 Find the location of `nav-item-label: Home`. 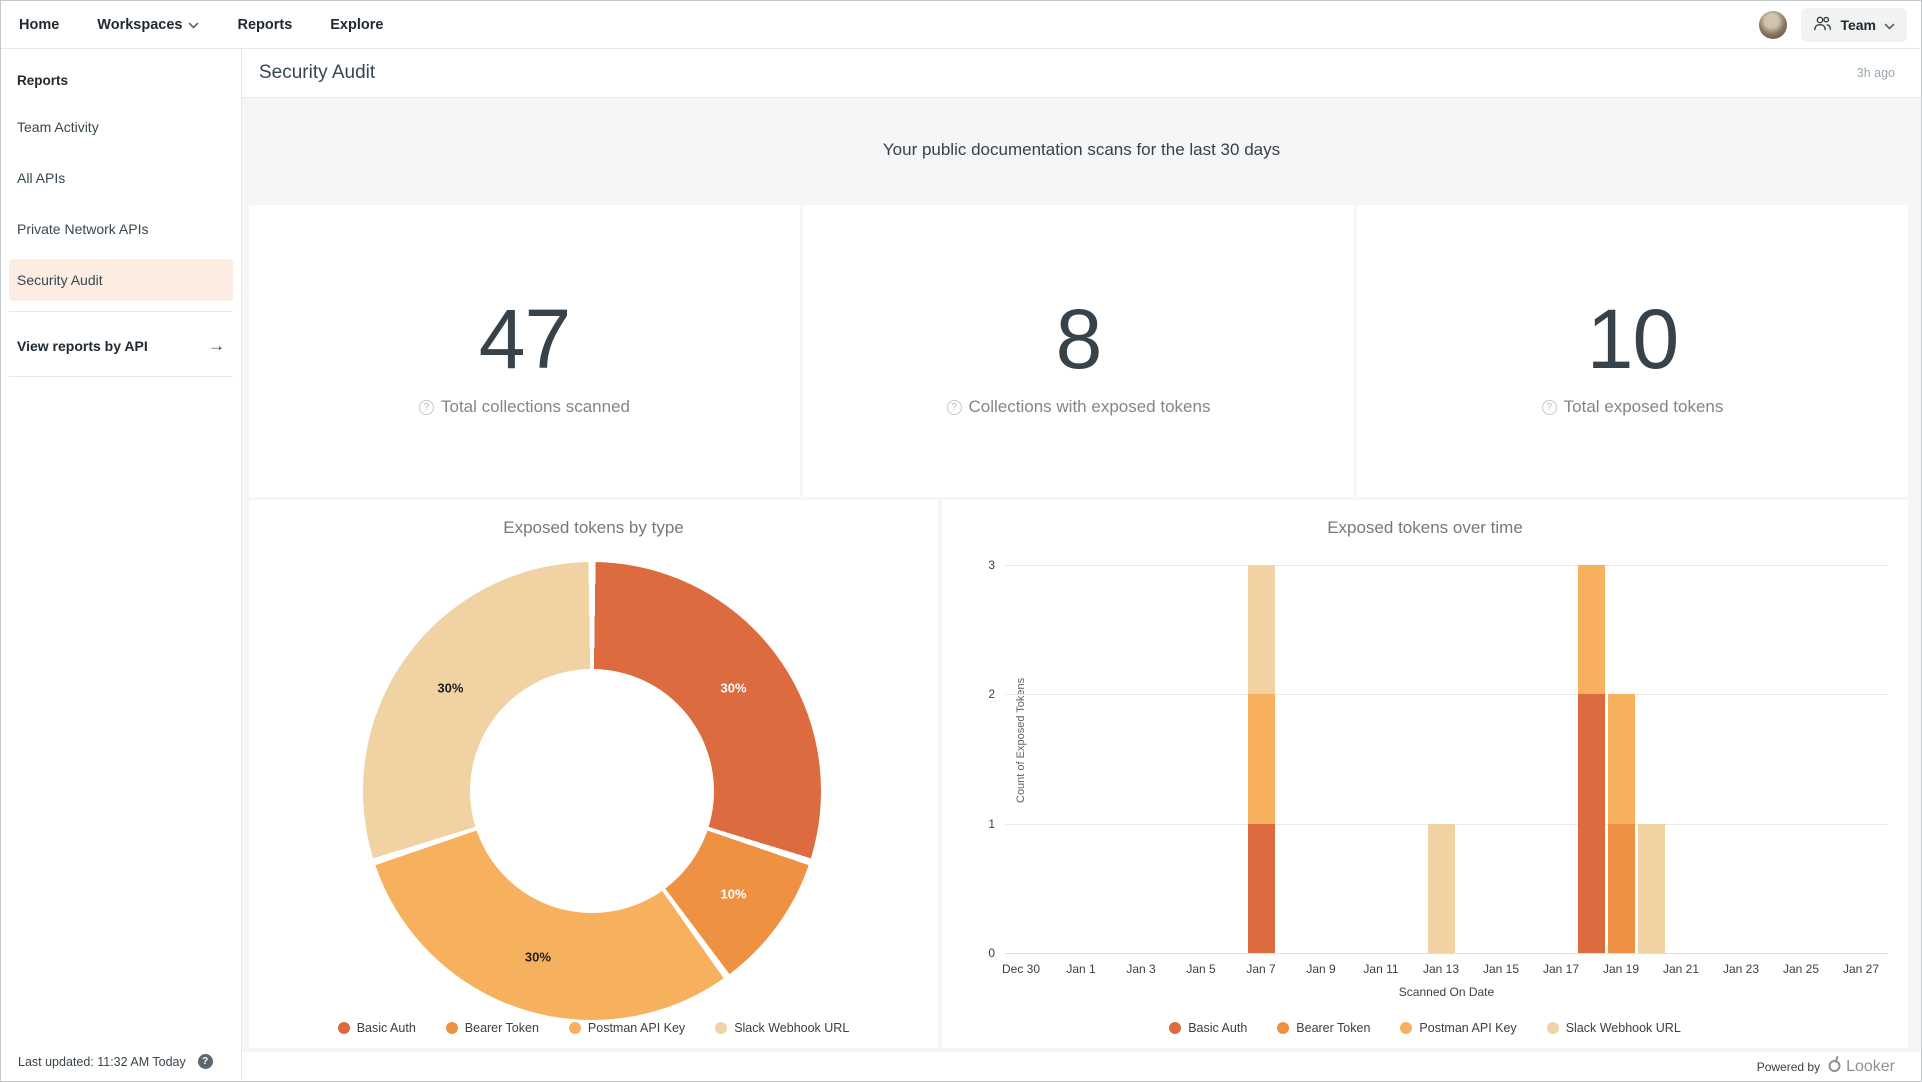

nav-item-label: Home is located at coordinates (39, 24).